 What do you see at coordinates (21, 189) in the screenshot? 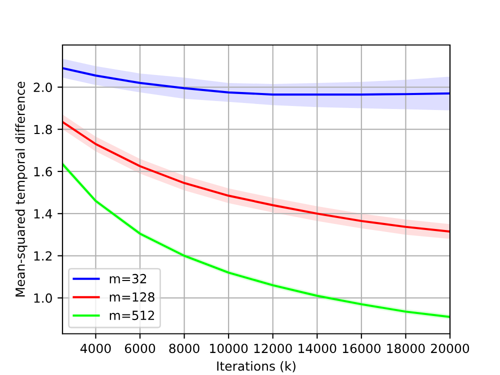
I see `y-axis-title: Mean-squared temporal difference` at bounding box center [21, 189].